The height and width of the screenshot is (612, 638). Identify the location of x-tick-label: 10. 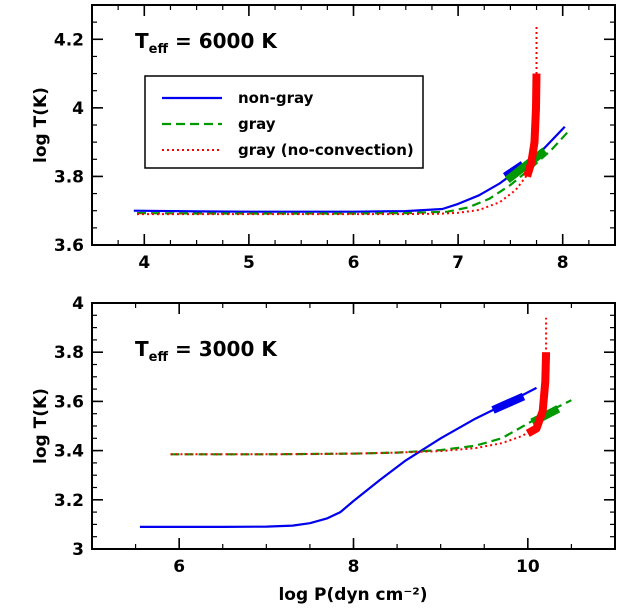
(528, 567).